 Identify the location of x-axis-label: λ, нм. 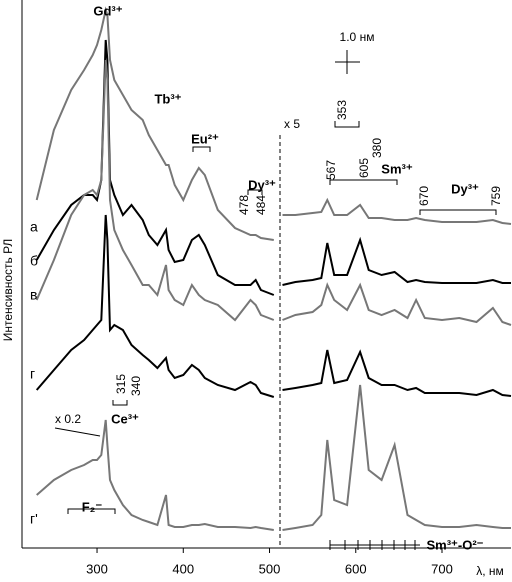
(490, 571).